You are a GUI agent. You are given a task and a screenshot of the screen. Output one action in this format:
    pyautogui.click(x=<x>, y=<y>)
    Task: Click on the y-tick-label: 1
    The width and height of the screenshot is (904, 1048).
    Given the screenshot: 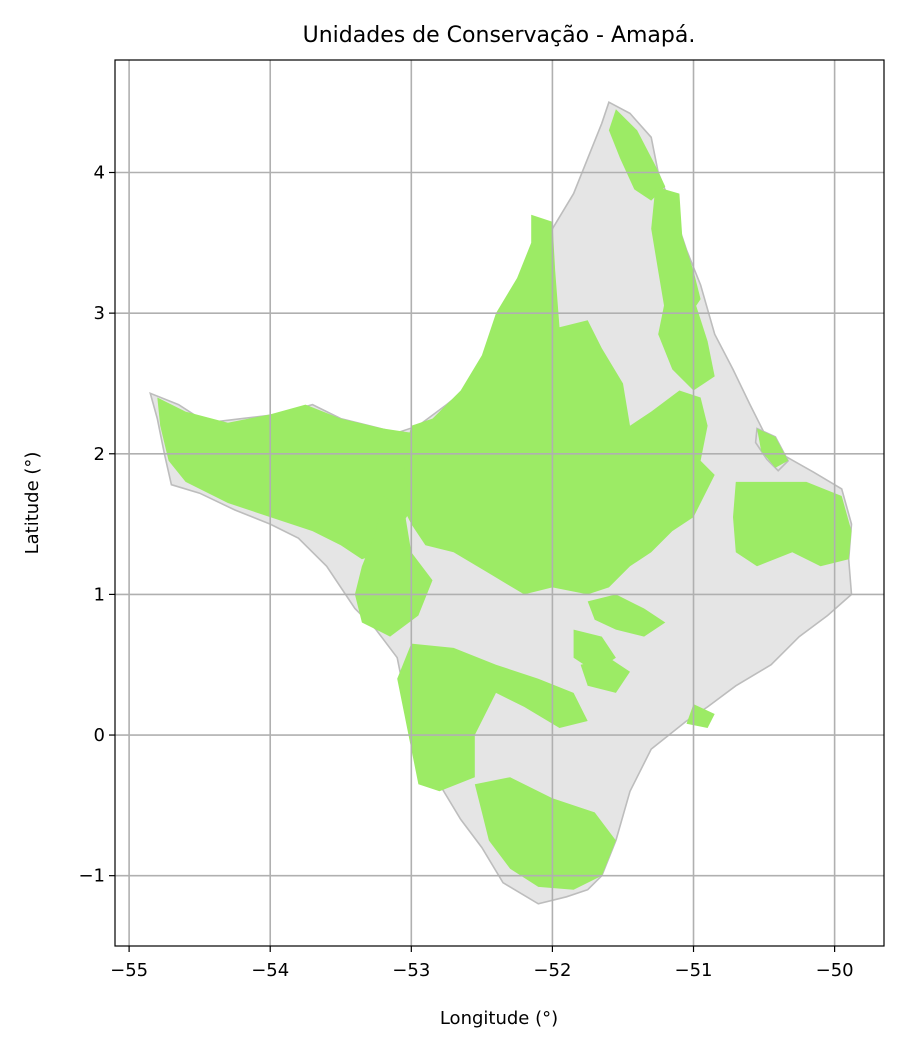 What is the action you would take?
    pyautogui.click(x=99, y=594)
    